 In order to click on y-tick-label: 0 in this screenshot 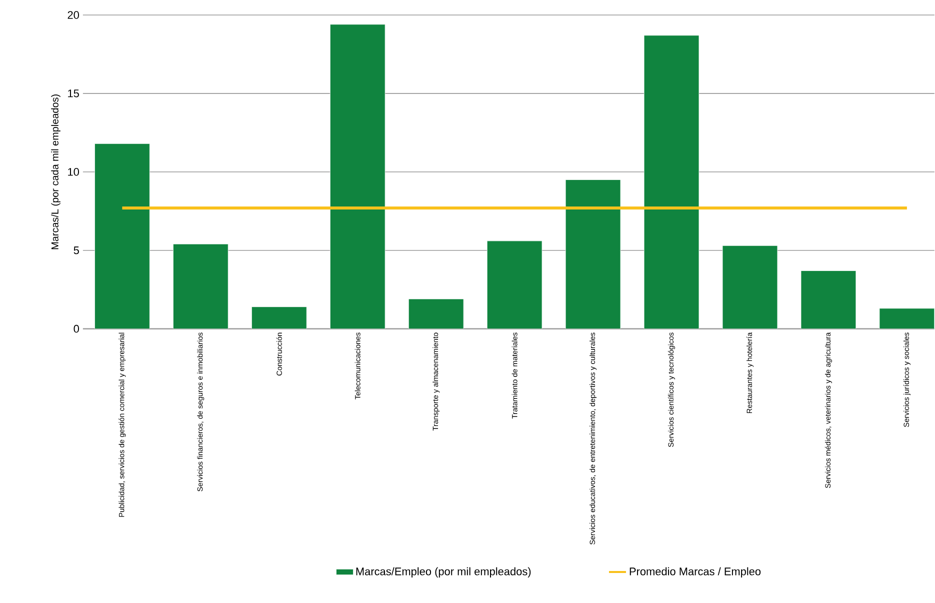, I will do `click(76, 329)`.